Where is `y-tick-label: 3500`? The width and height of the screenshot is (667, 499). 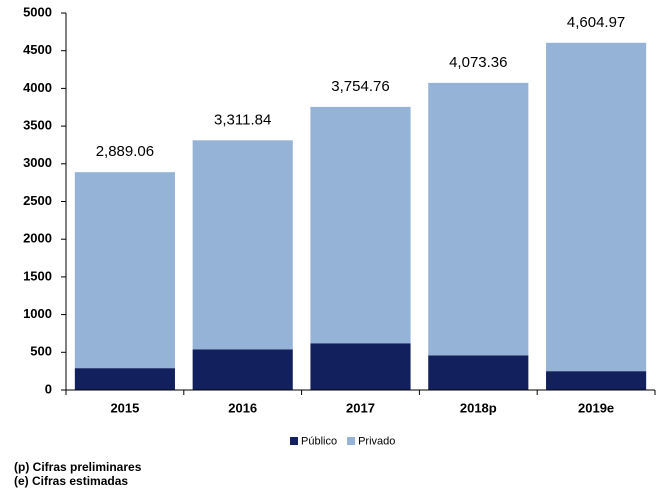
y-tick-label: 3500 is located at coordinates (37, 125).